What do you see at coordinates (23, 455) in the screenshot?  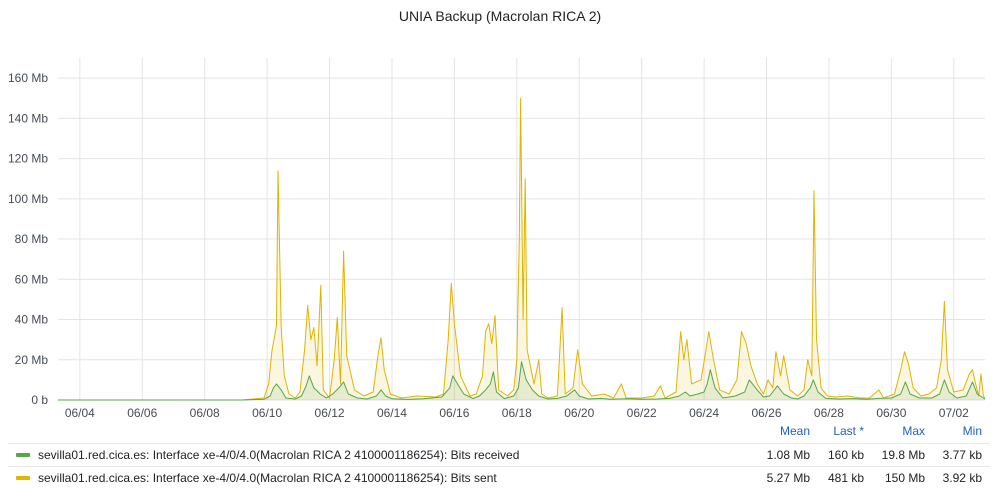 I see `legend-swatch-bits-received` at bounding box center [23, 455].